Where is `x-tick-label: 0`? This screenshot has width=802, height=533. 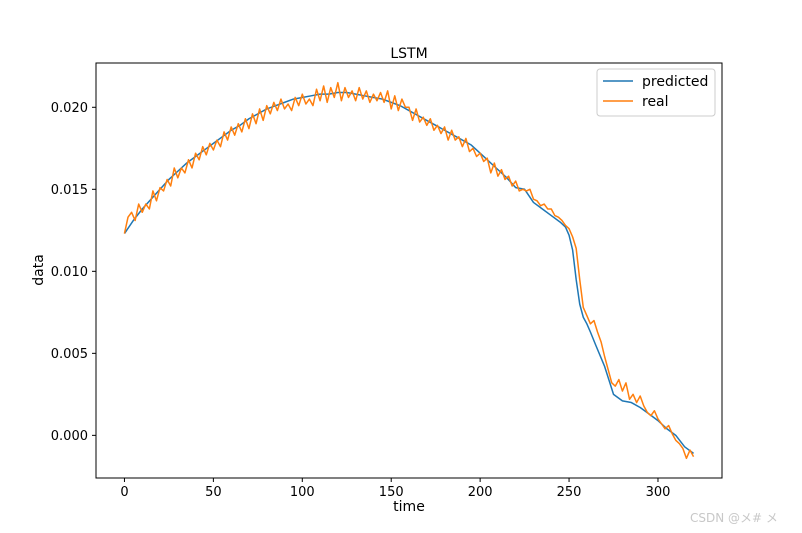
x-tick-label: 0 is located at coordinates (124, 492).